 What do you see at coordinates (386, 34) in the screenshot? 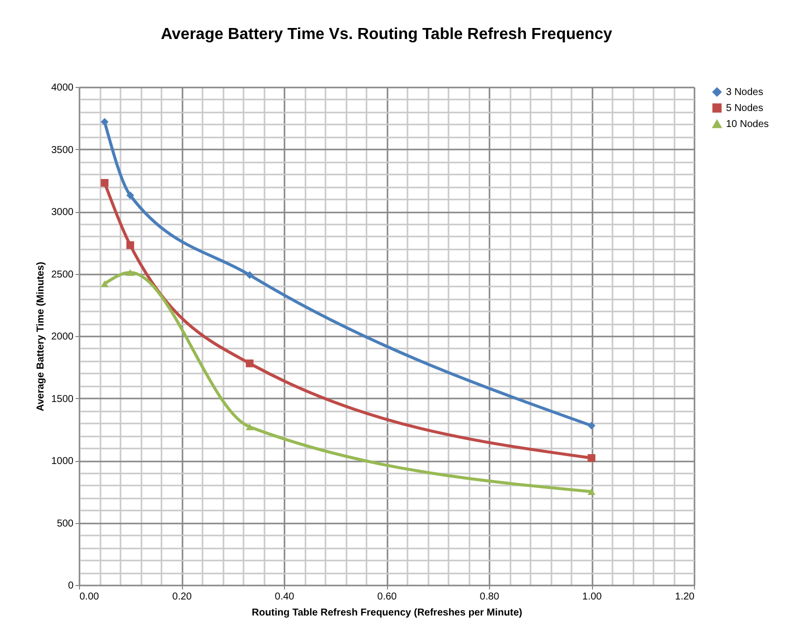
I see `chart-title: Average Battery Time Vs. Routing Table Refresh Frequency` at bounding box center [386, 34].